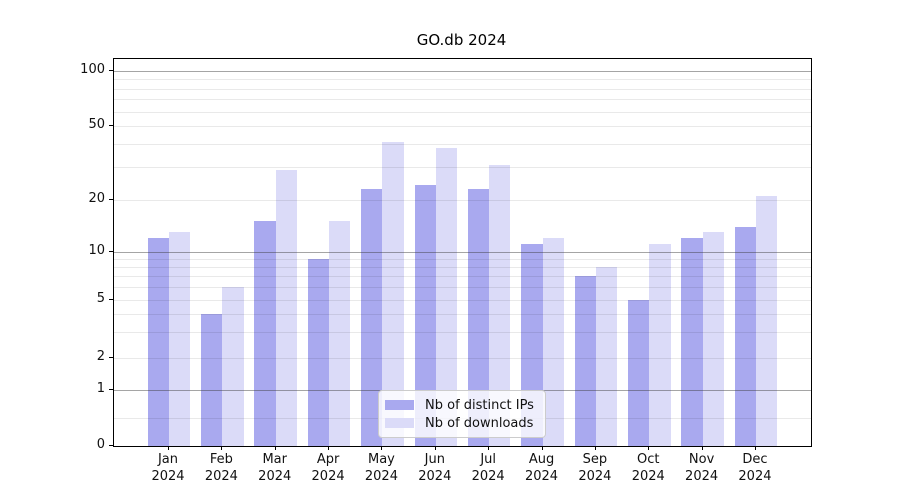 This screenshot has height=500, width=900. What do you see at coordinates (221, 468) in the screenshot?
I see `x-tick-label: Feb 2024` at bounding box center [221, 468].